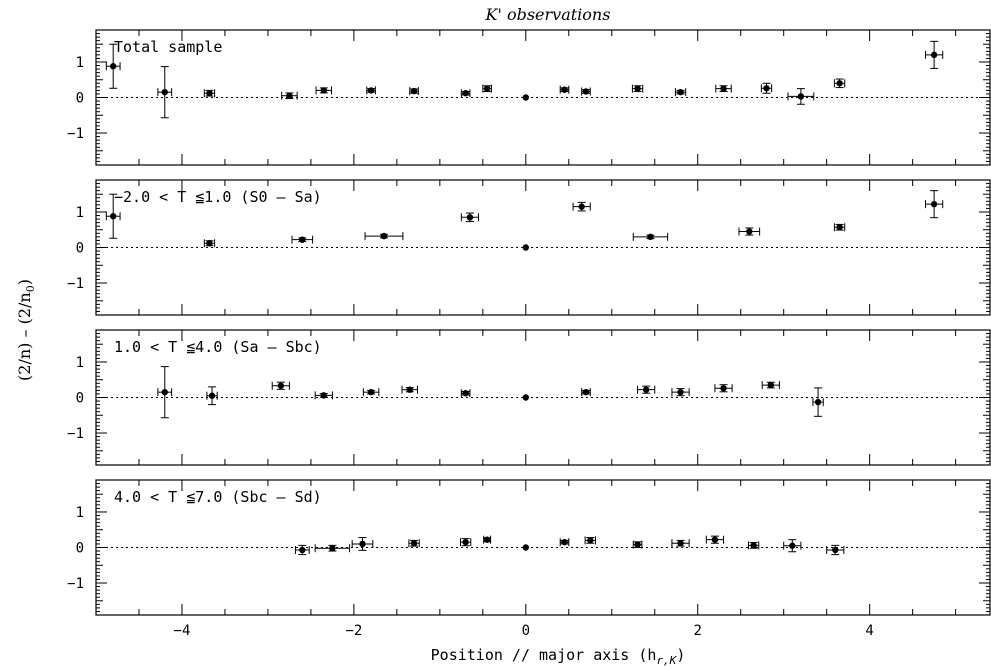 This screenshot has height=671, width=991. Describe the element at coordinates (75, 134) in the screenshot. I see `y-tick-label: −1` at that location.